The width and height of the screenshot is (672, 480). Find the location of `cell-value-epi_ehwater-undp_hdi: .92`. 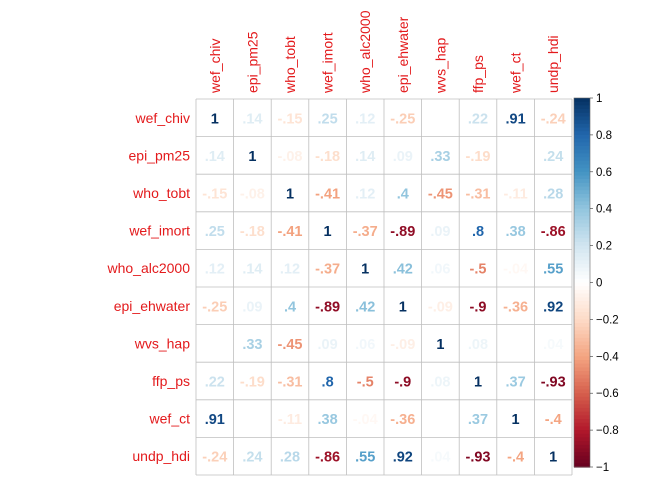

cell-value-epi_ehwater-undp_hdi: .92 is located at coordinates (553, 307).